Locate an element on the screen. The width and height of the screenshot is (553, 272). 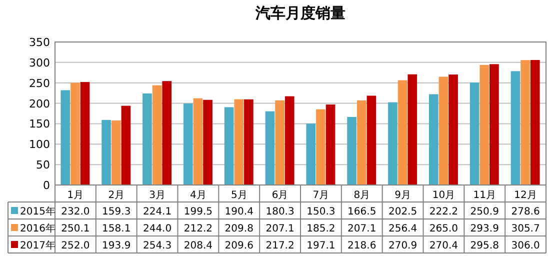
y-tick-label: 350 is located at coordinates (39, 42).